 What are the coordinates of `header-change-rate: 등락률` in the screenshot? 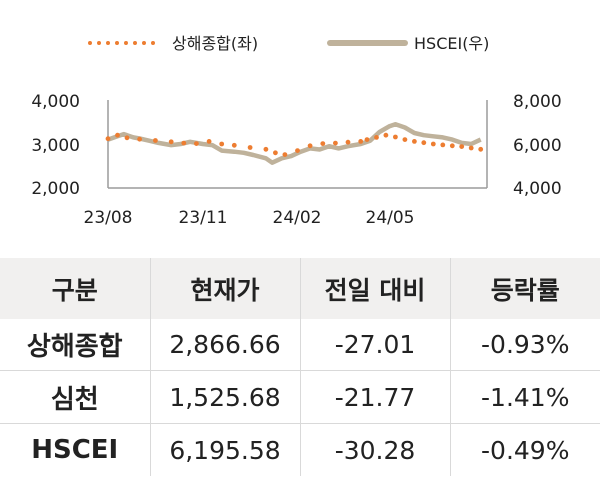 It's located at (524, 288).